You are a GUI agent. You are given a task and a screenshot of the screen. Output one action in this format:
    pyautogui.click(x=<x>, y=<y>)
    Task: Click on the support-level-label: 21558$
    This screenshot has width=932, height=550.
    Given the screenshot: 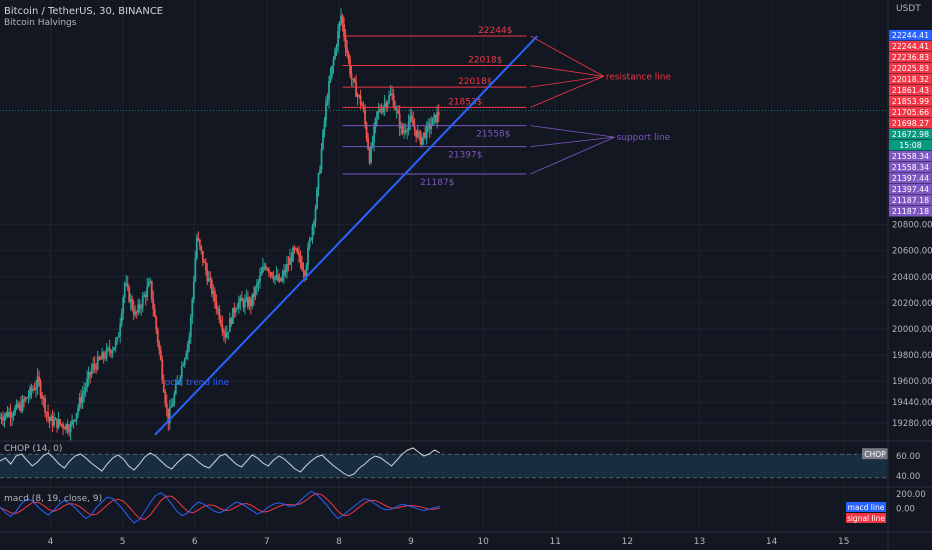 What is the action you would take?
    pyautogui.click(x=493, y=135)
    